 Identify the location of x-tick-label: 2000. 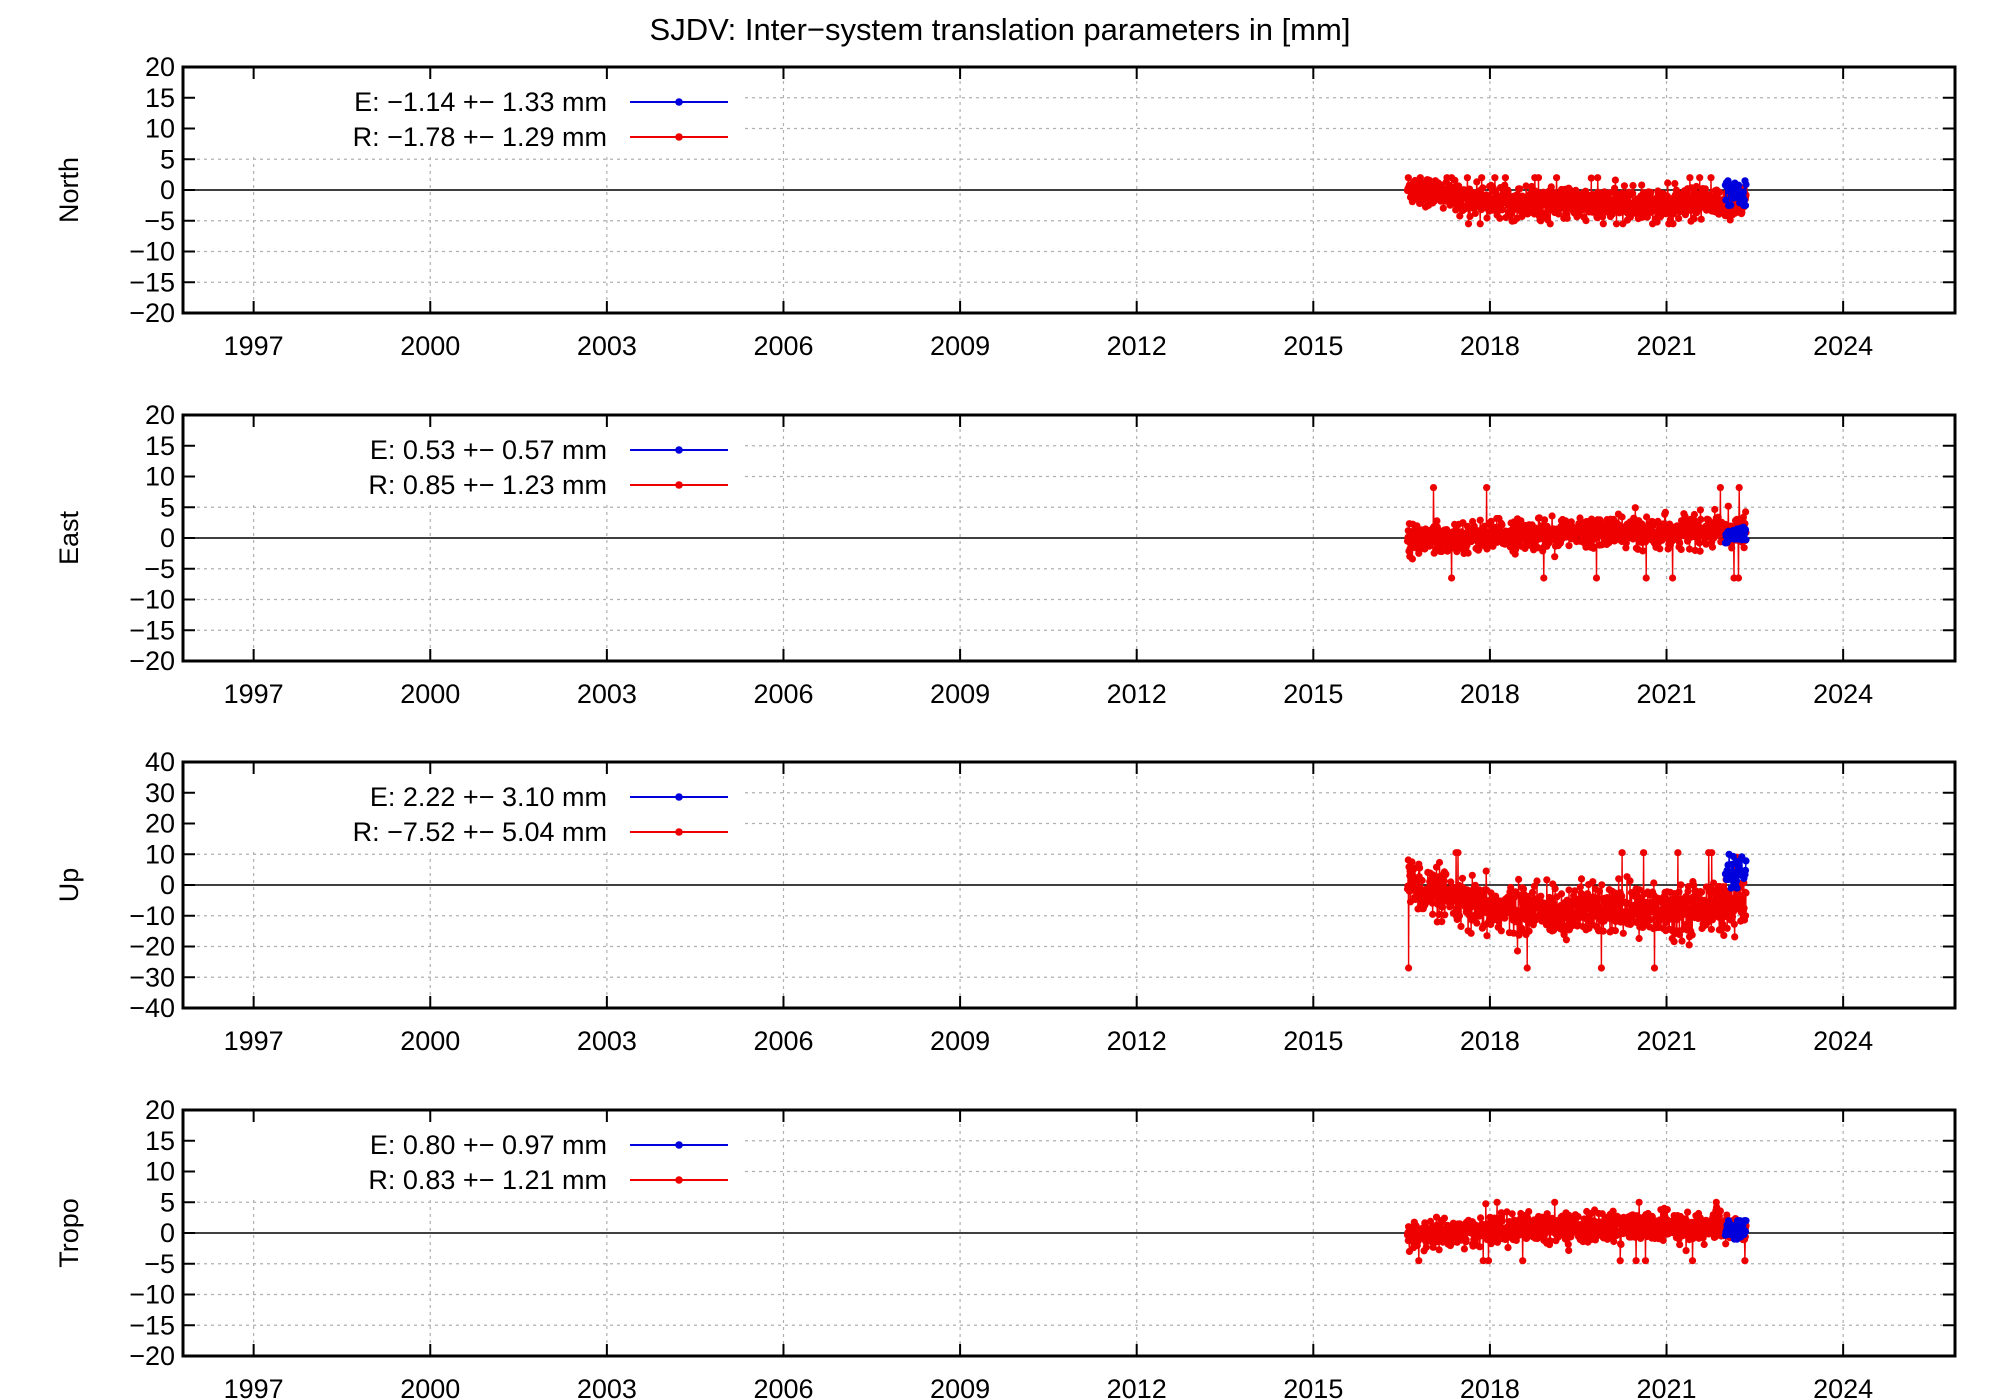
(430, 694).